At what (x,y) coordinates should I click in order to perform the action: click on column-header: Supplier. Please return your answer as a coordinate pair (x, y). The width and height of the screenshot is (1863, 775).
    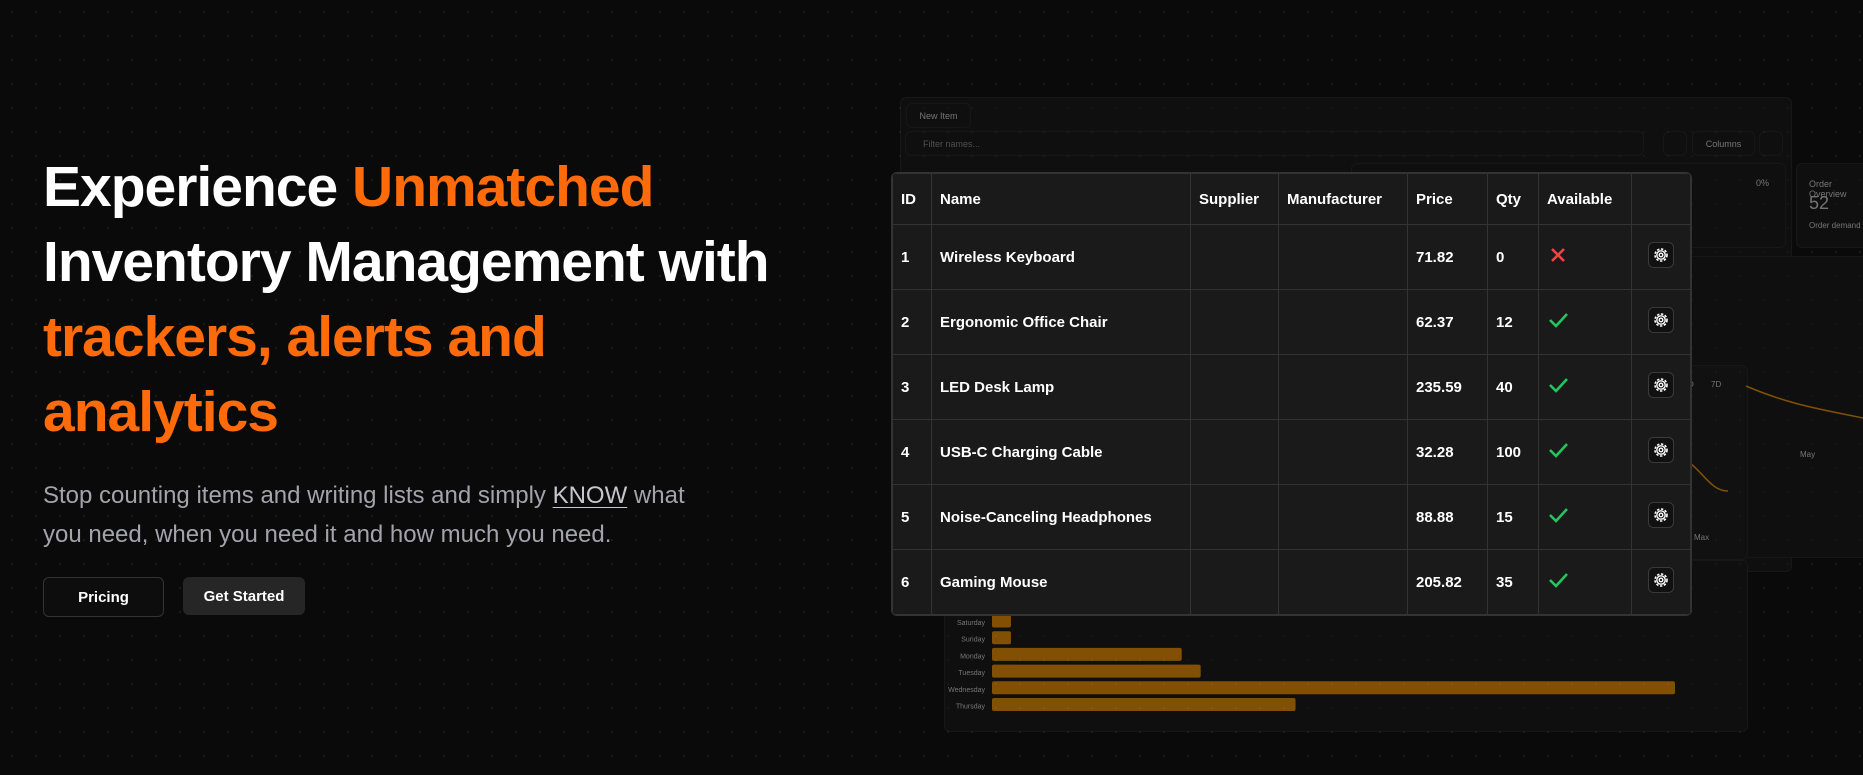
    Looking at the image, I should click on (1234, 199).